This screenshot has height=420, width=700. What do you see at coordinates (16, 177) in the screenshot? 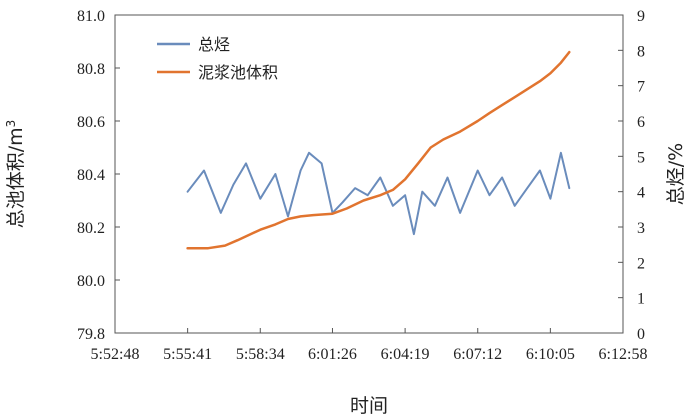
I see `y-axis-left-title-text: 总池体积/m` at bounding box center [16, 177].